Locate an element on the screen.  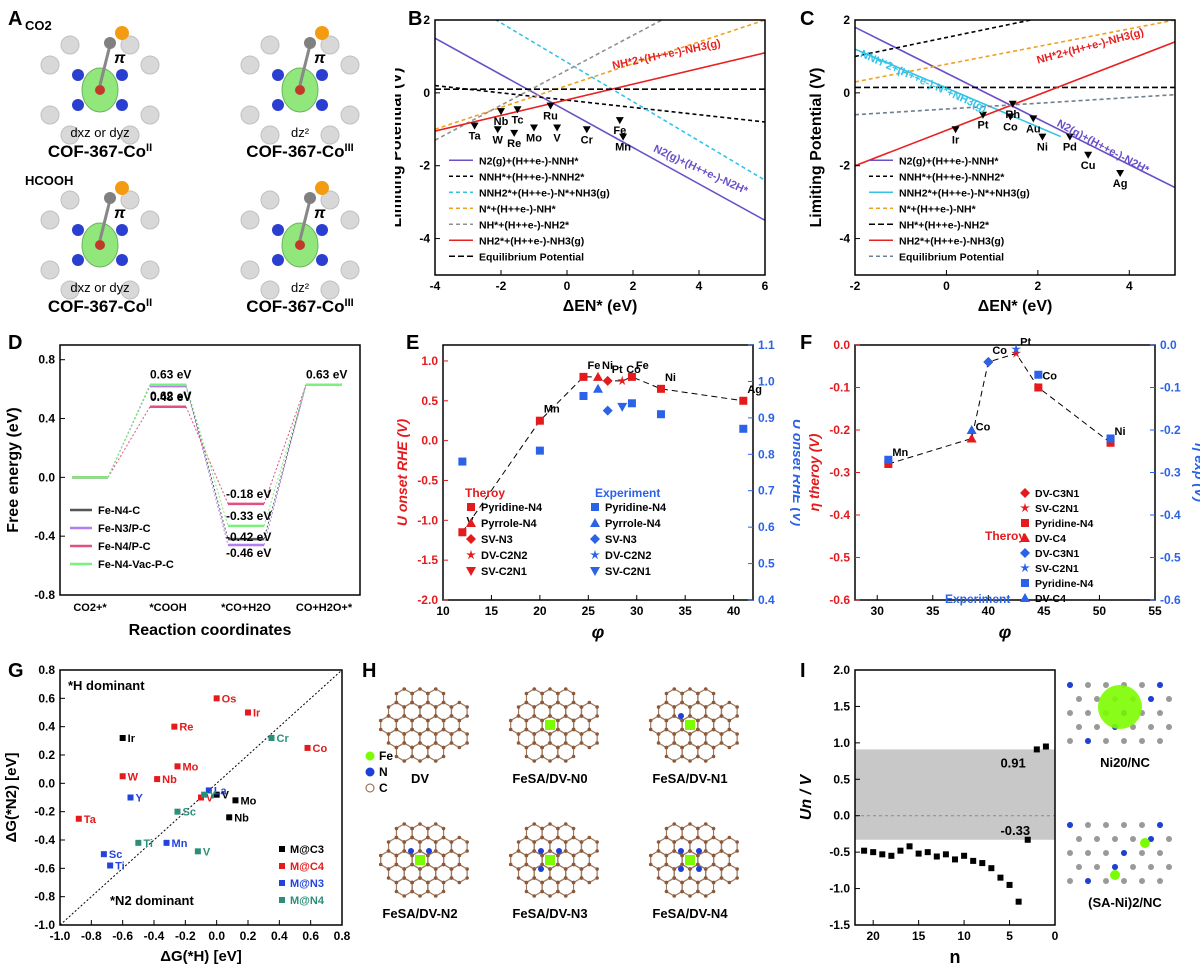
cobalt-atom is located at coordinates (100, 90).